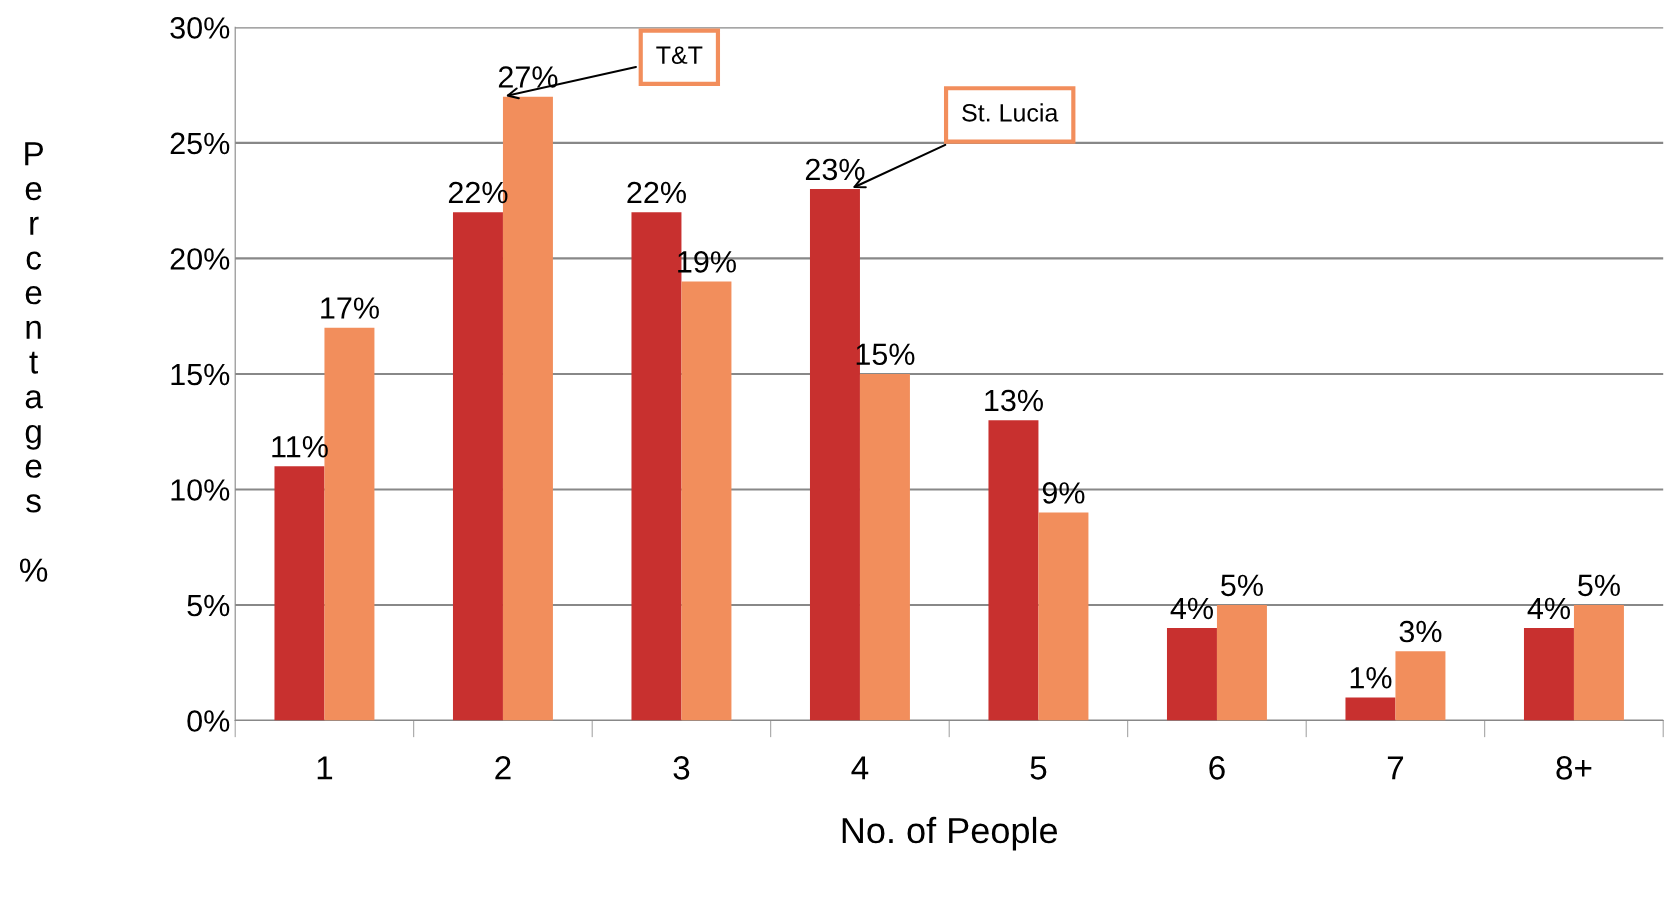 Image resolution: width=1680 pixels, height=912 pixels. Describe the element at coordinates (503, 768) in the screenshot. I see `x-tick-label: 2` at that location.